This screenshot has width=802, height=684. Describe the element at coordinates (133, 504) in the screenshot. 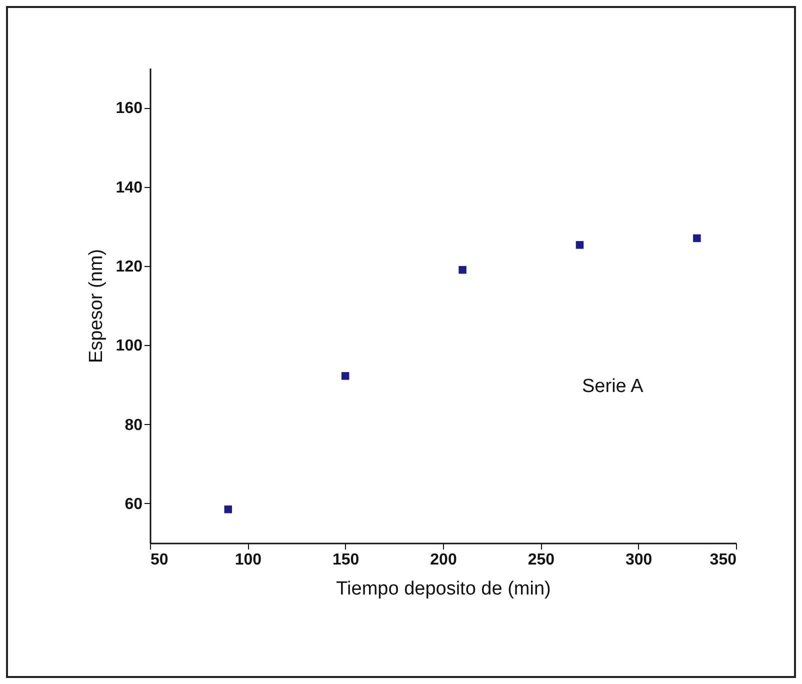

I see `y-tick-label: 60` at that location.